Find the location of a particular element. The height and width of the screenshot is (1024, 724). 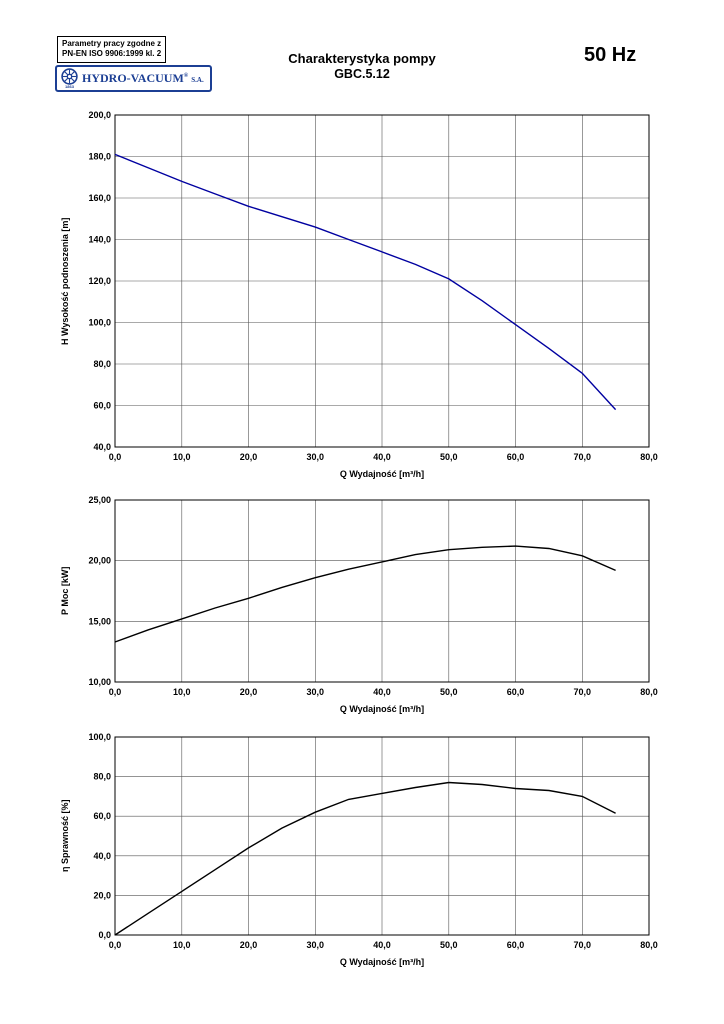

logo-name: HYDRO-VACUUM is located at coordinates (133, 78).